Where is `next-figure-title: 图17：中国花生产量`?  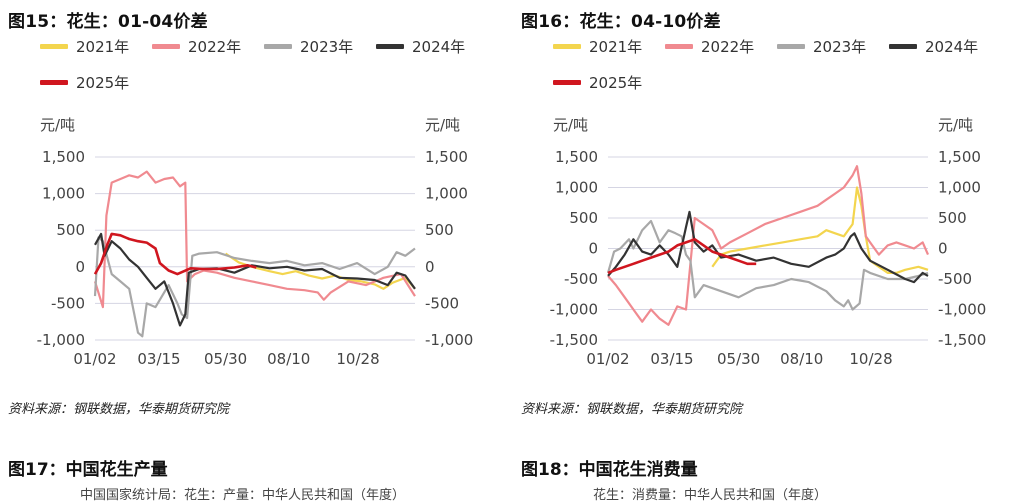
next-figure-title: 图17：中国花生产量 is located at coordinates (88, 470).